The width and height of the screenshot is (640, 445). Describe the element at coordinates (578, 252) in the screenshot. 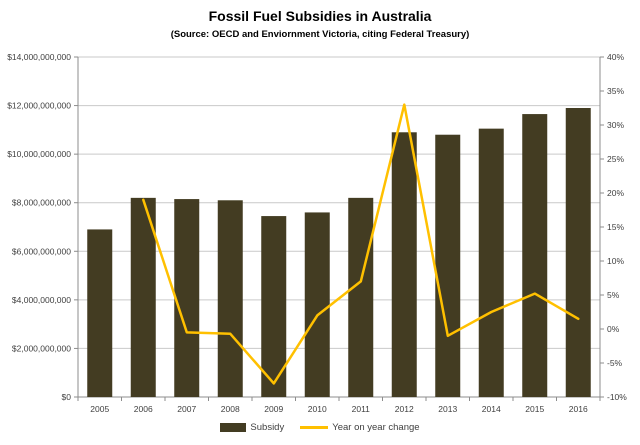

I see `bar-2016` at that location.